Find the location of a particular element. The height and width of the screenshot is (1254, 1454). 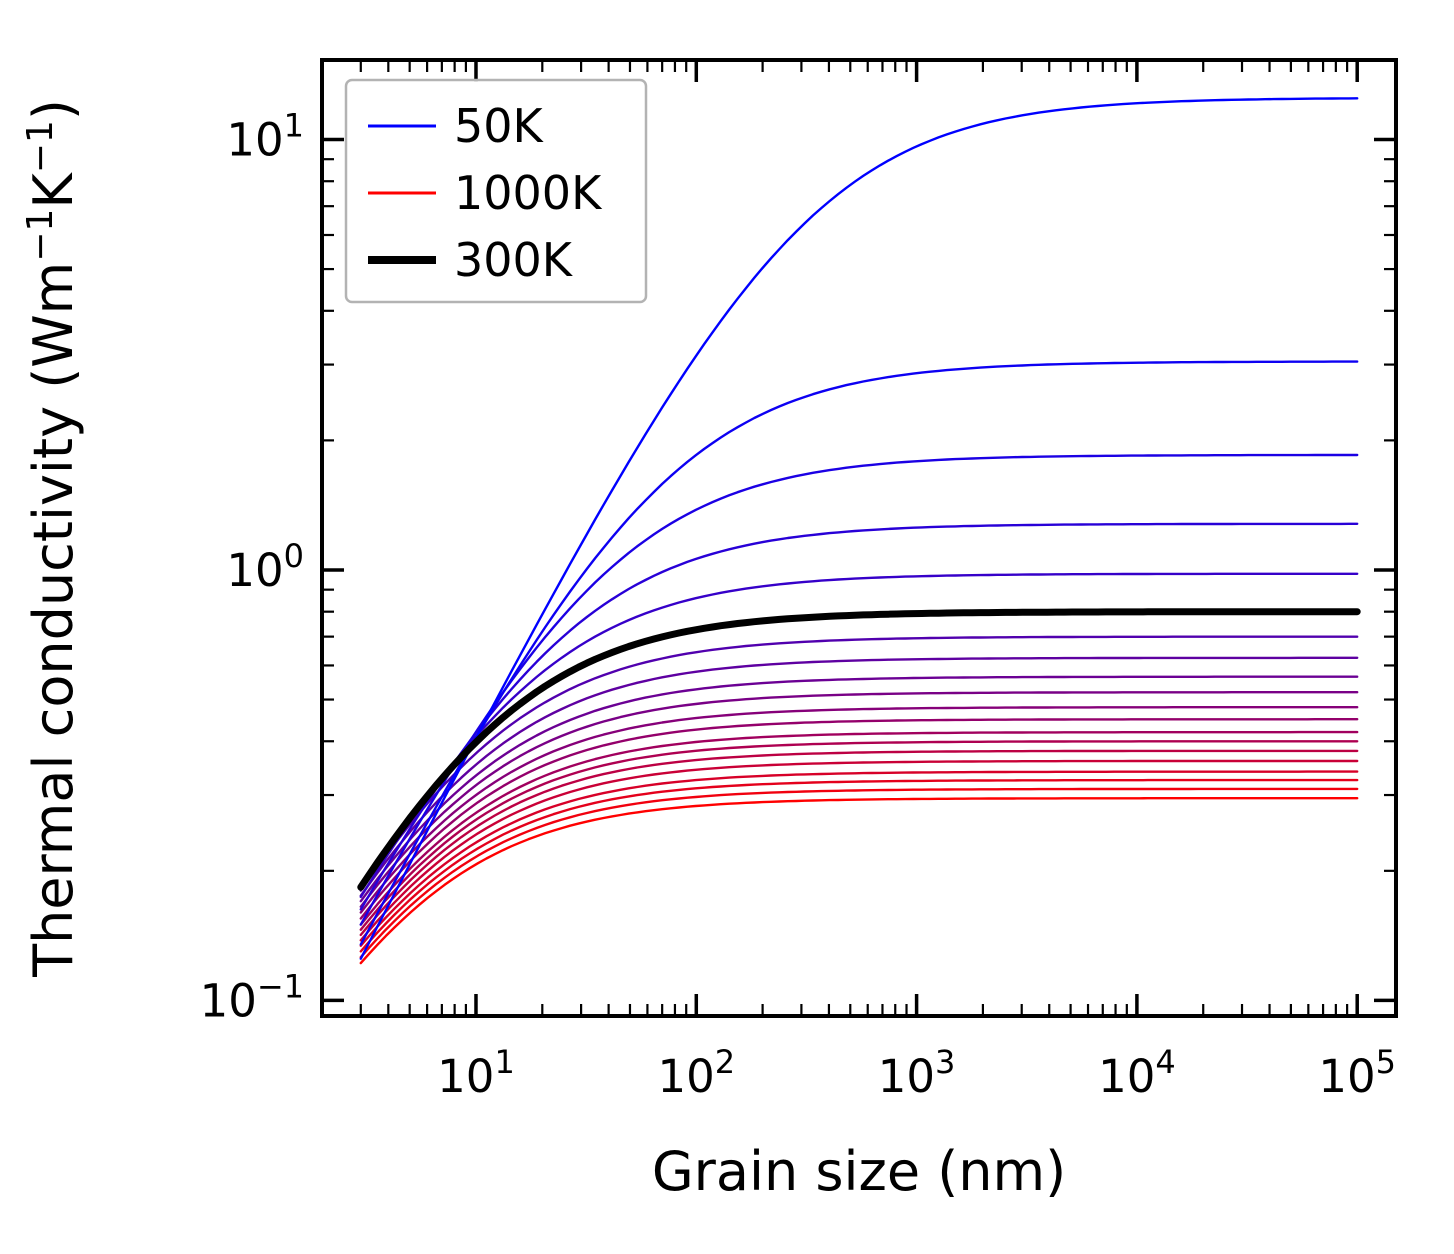

legend-box is located at coordinates (496, 191).